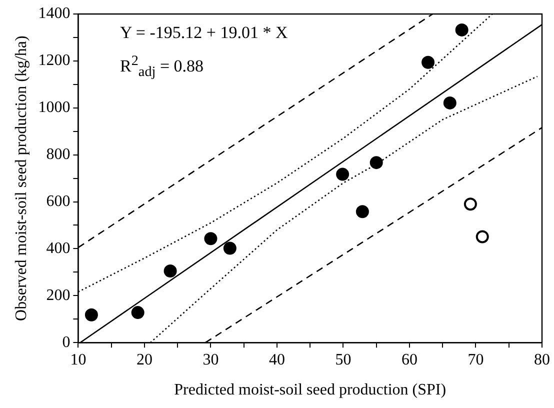  Describe the element at coordinates (54, 13) in the screenshot. I see `y-tick-label: 1400` at that location.